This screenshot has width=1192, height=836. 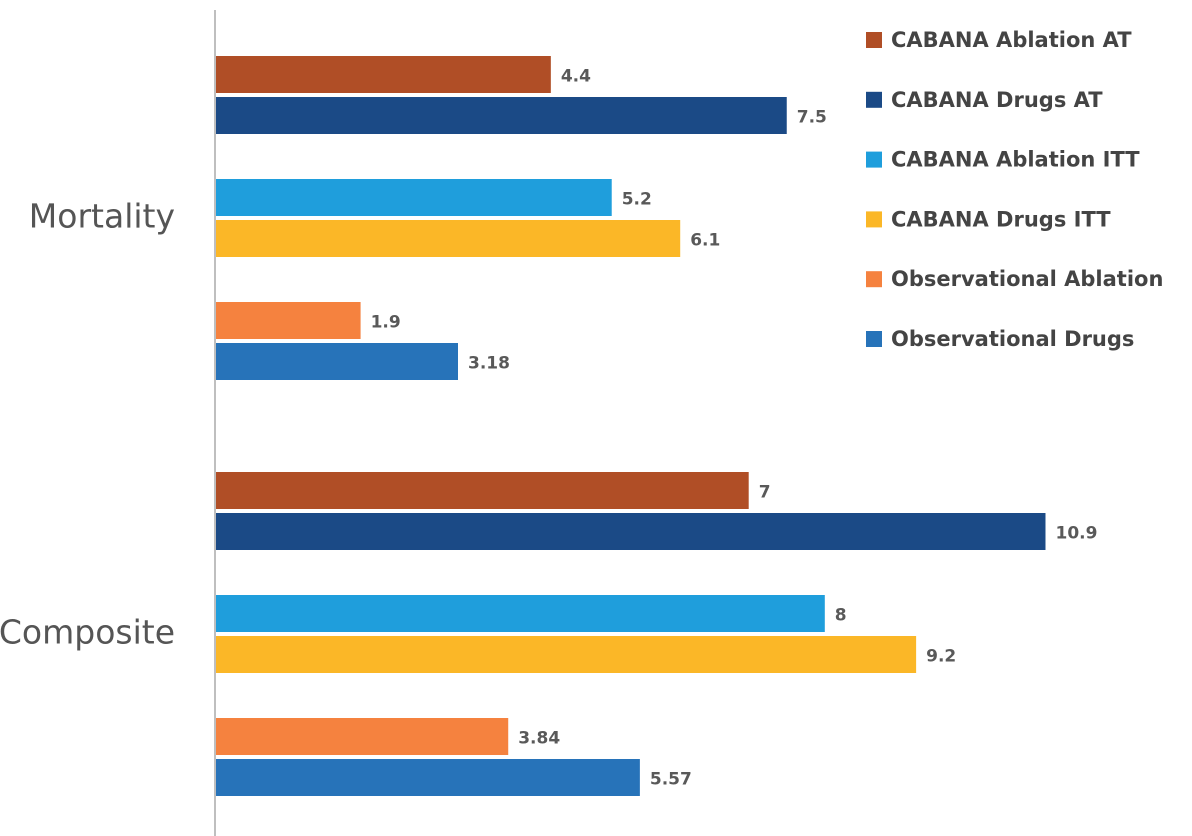 I want to click on data-label: 5.2, so click(x=637, y=200).